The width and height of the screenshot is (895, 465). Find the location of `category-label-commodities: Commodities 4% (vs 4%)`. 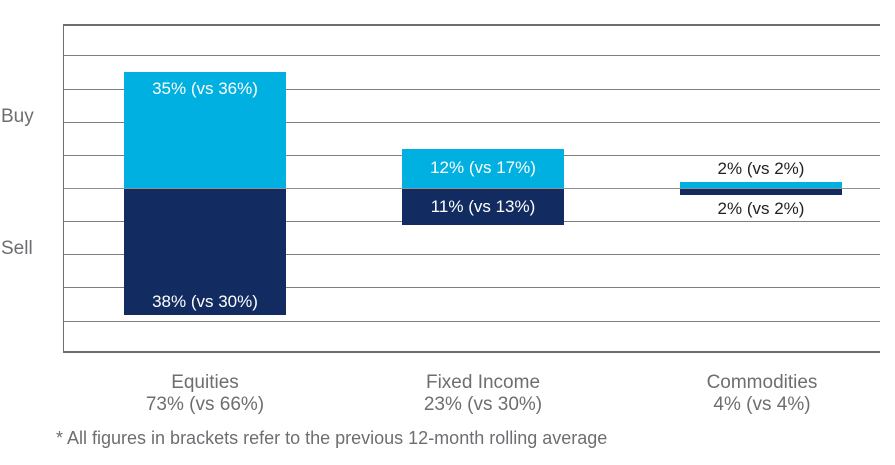

category-label-commodities: Commodities 4% (vs 4%) is located at coordinates (762, 394).